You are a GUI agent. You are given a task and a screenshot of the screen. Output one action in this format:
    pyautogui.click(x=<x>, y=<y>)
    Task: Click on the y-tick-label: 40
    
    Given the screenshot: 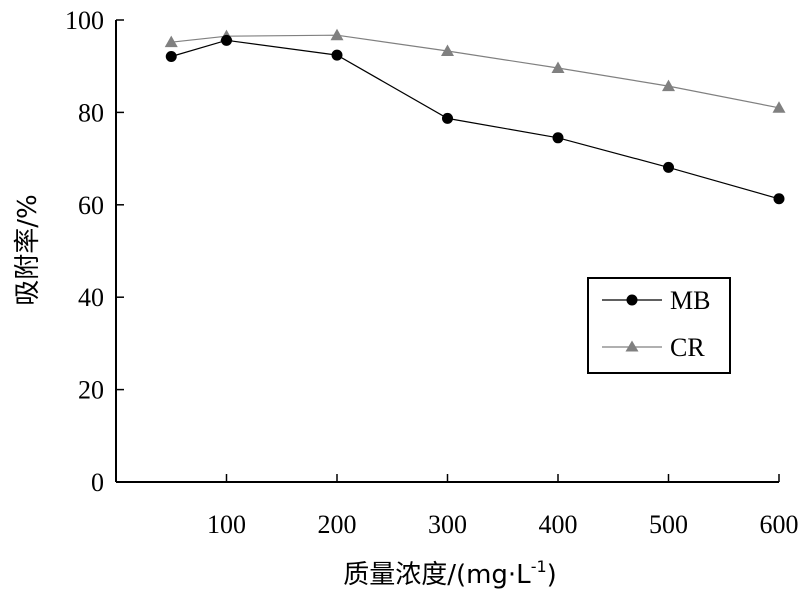 What is the action you would take?
    pyautogui.click(x=91, y=297)
    